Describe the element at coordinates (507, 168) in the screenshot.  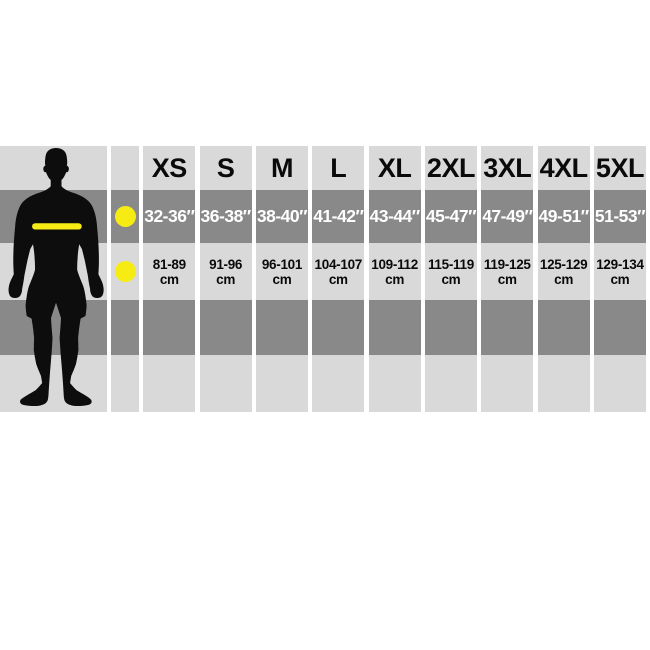
I see `size-label: 3XL` at that location.